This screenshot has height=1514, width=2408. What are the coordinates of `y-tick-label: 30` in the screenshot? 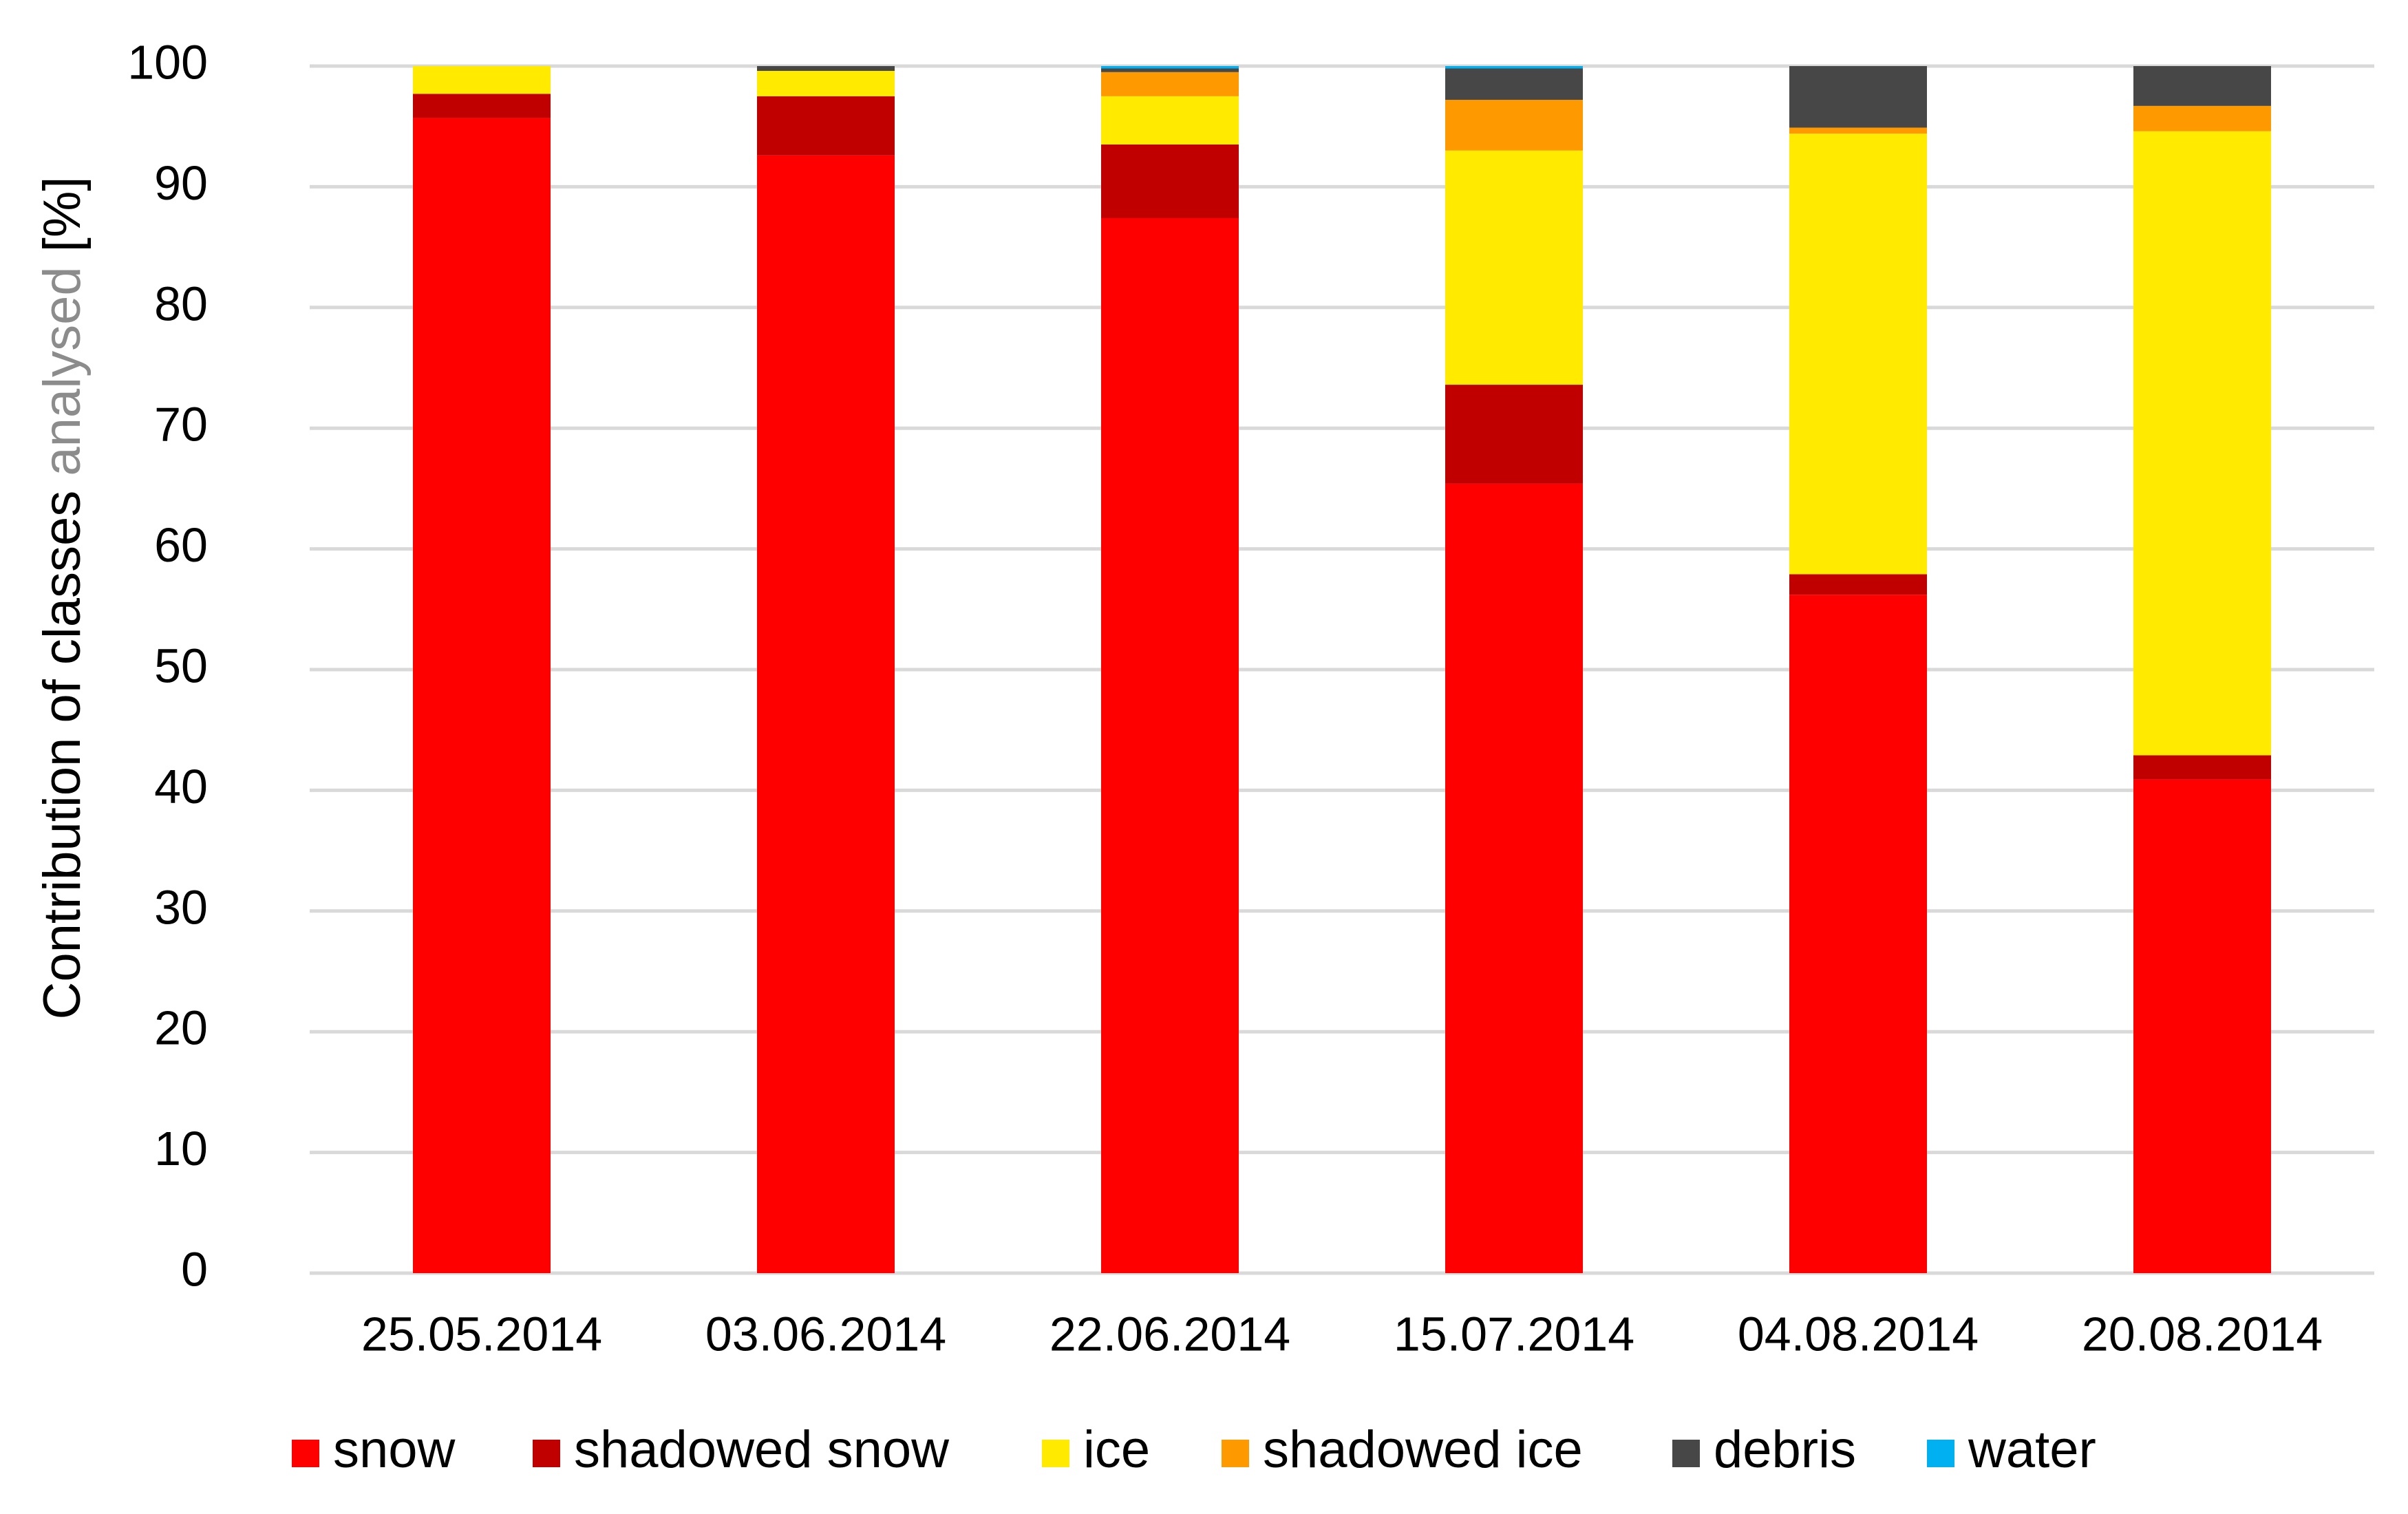 It's located at (181, 907).